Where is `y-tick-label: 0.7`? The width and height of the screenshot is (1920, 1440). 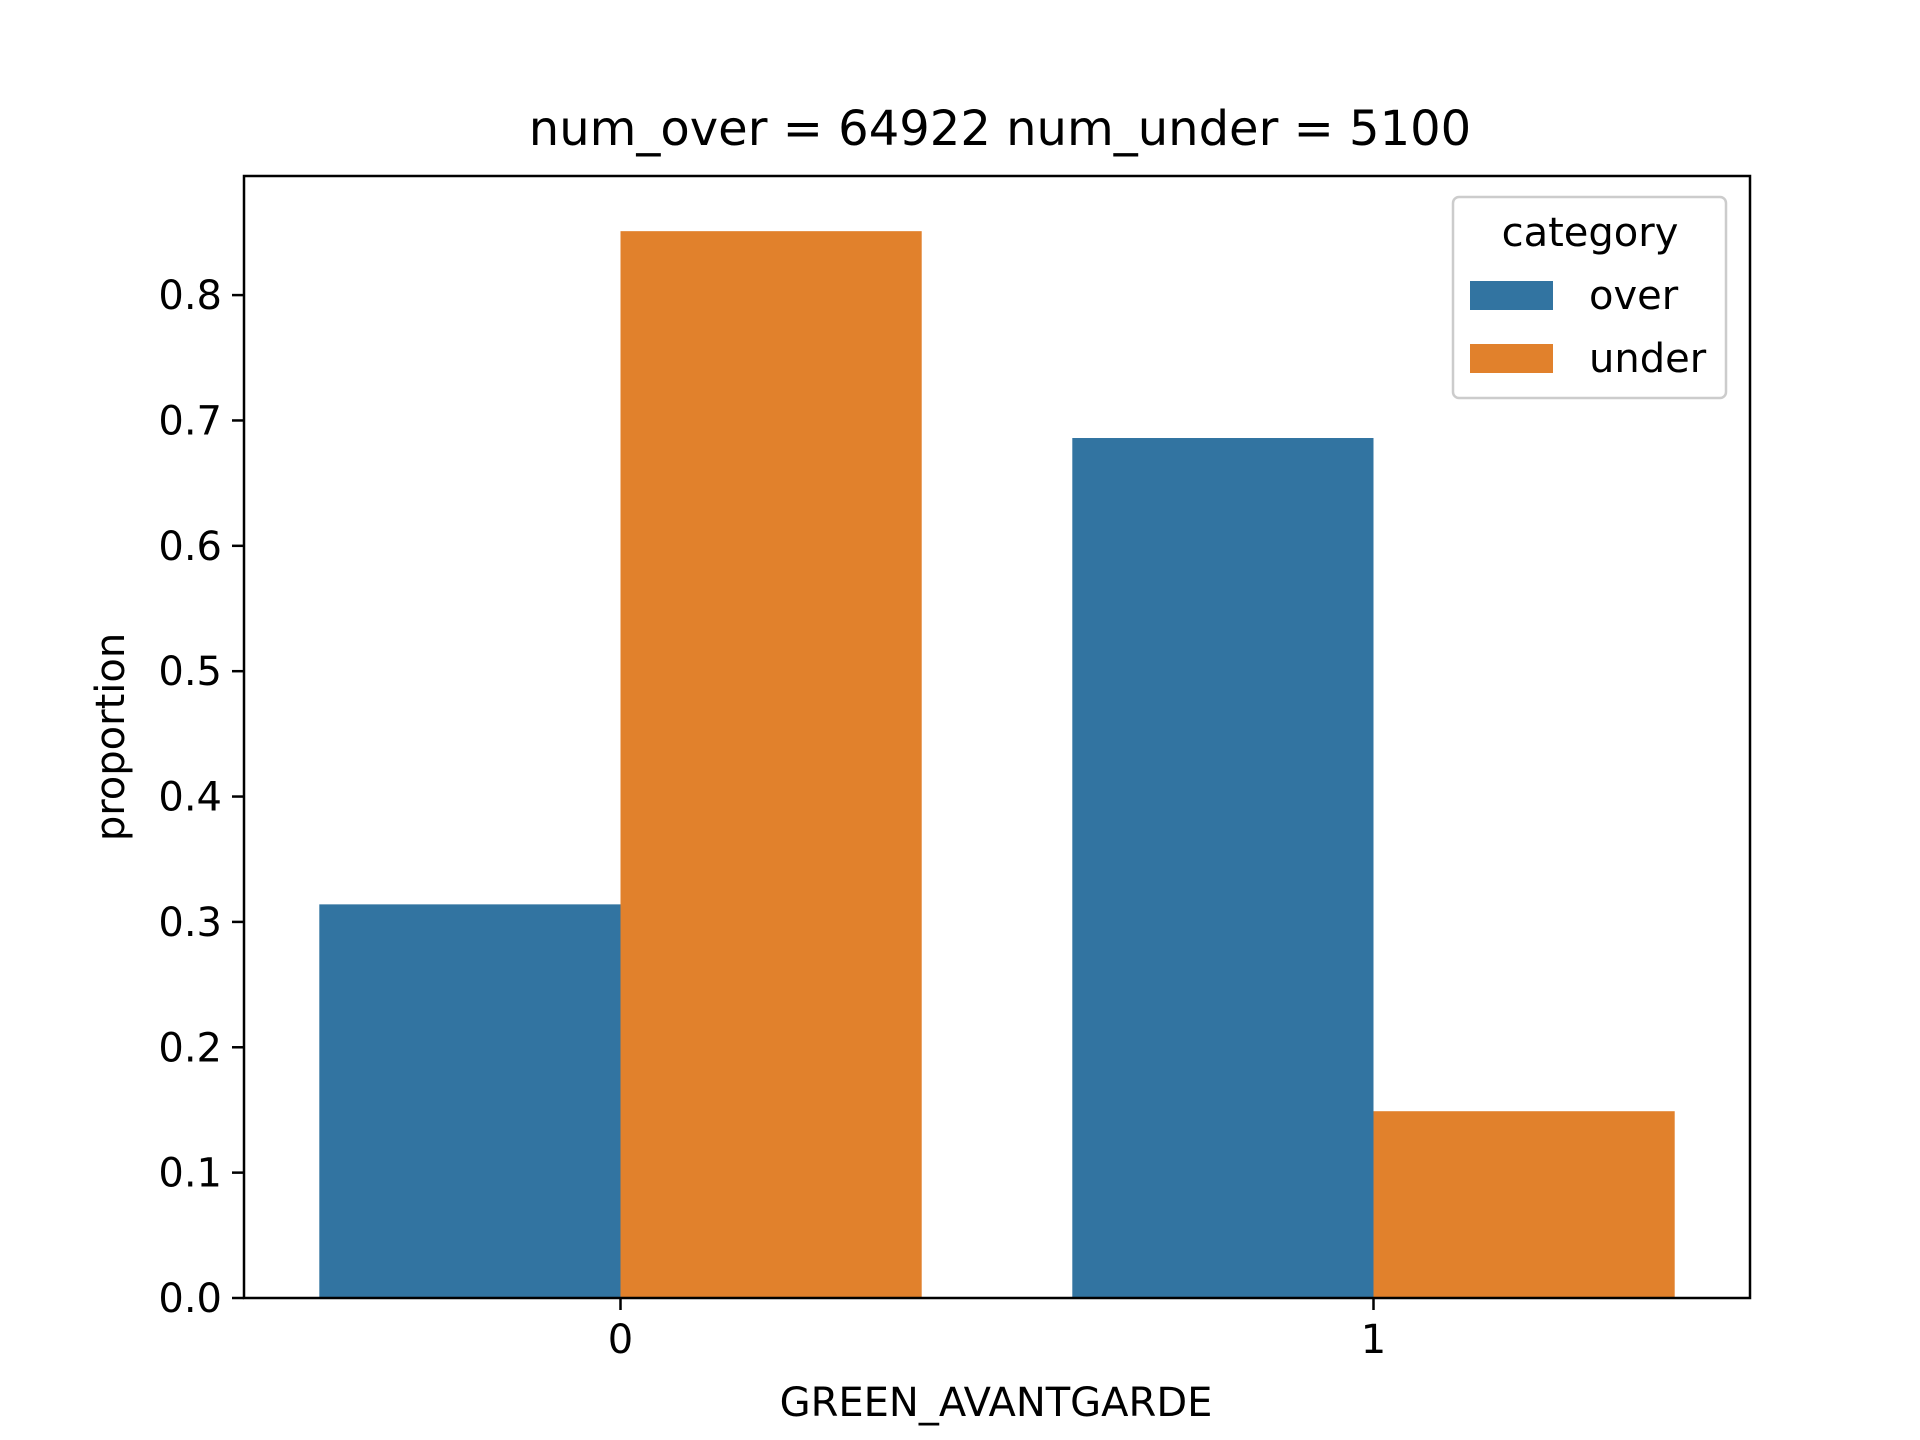 y-tick-label: 0.7 is located at coordinates (190, 421).